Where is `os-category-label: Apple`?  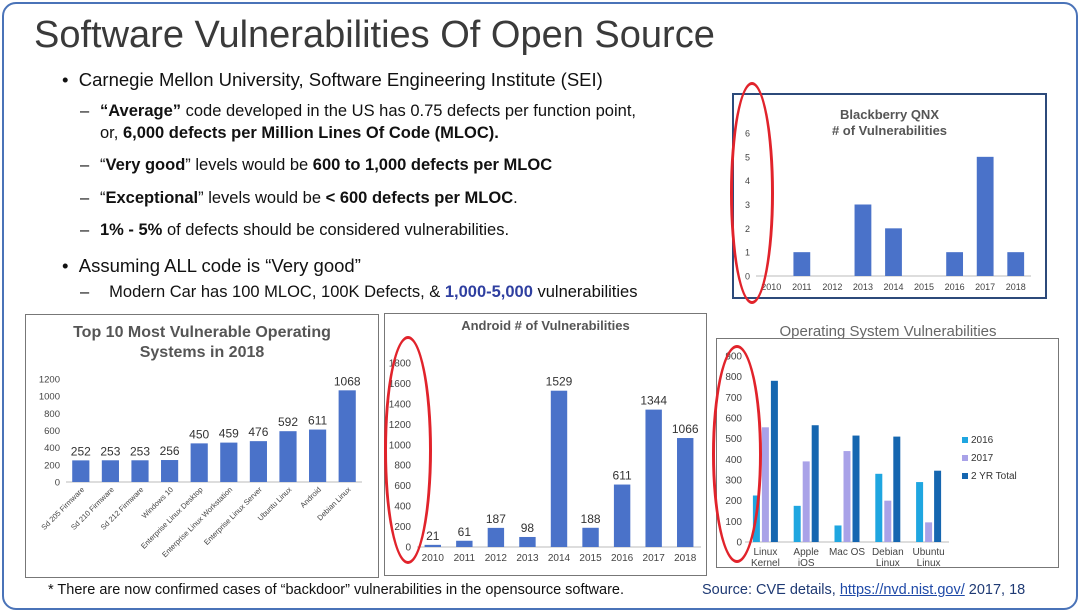 os-category-label: Apple is located at coordinates (806, 552).